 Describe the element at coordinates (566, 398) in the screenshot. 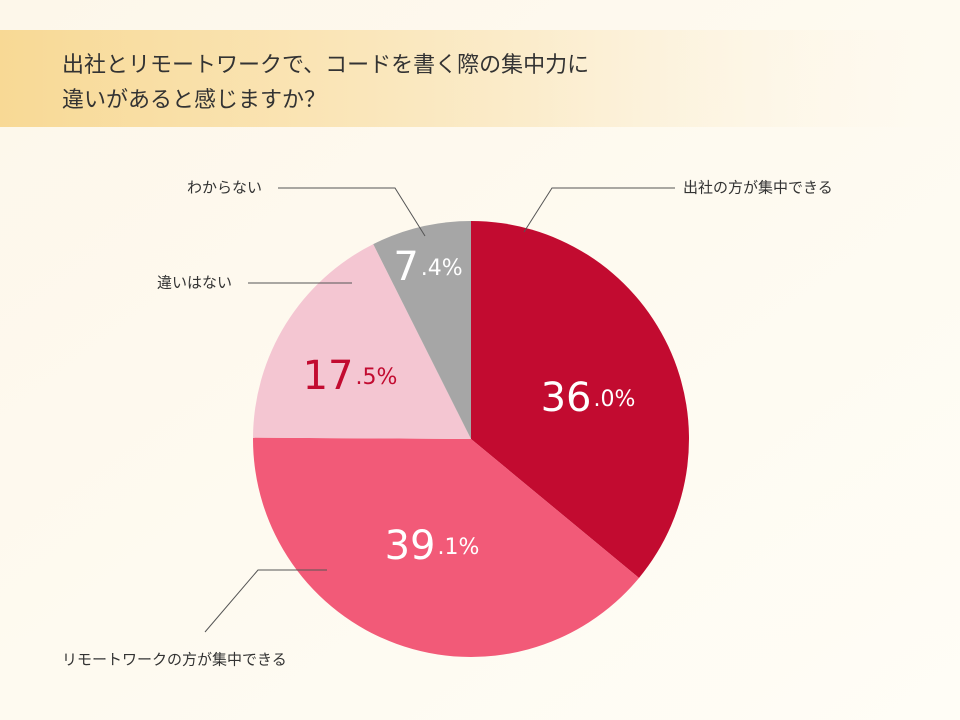

I see `value-label-main: 36` at that location.